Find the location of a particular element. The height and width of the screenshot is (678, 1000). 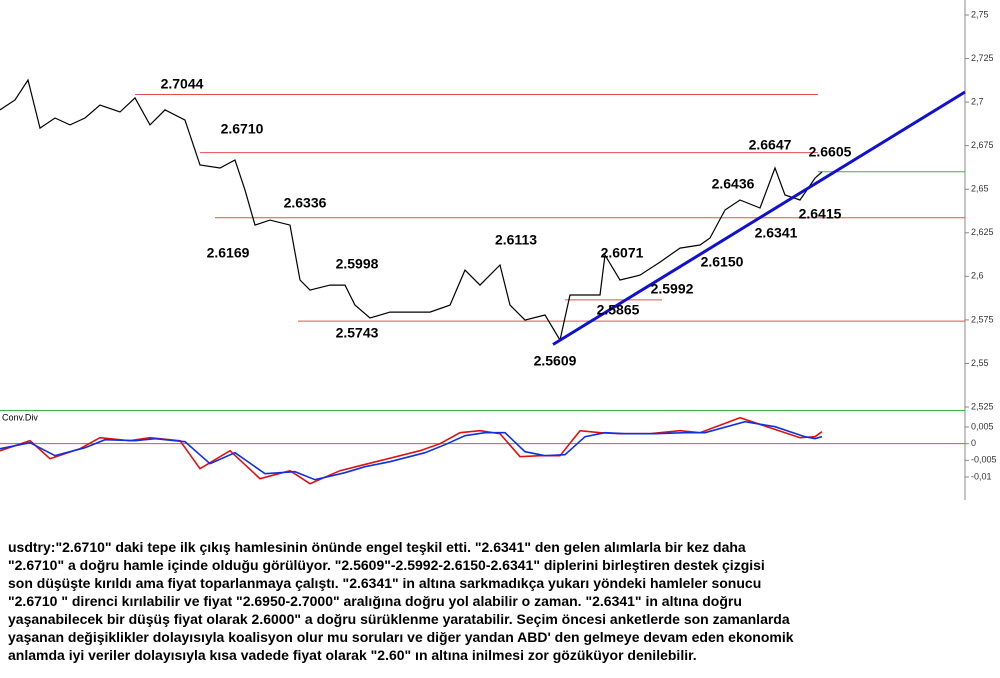

y-tick-label: 2,75 is located at coordinates (980, 14).